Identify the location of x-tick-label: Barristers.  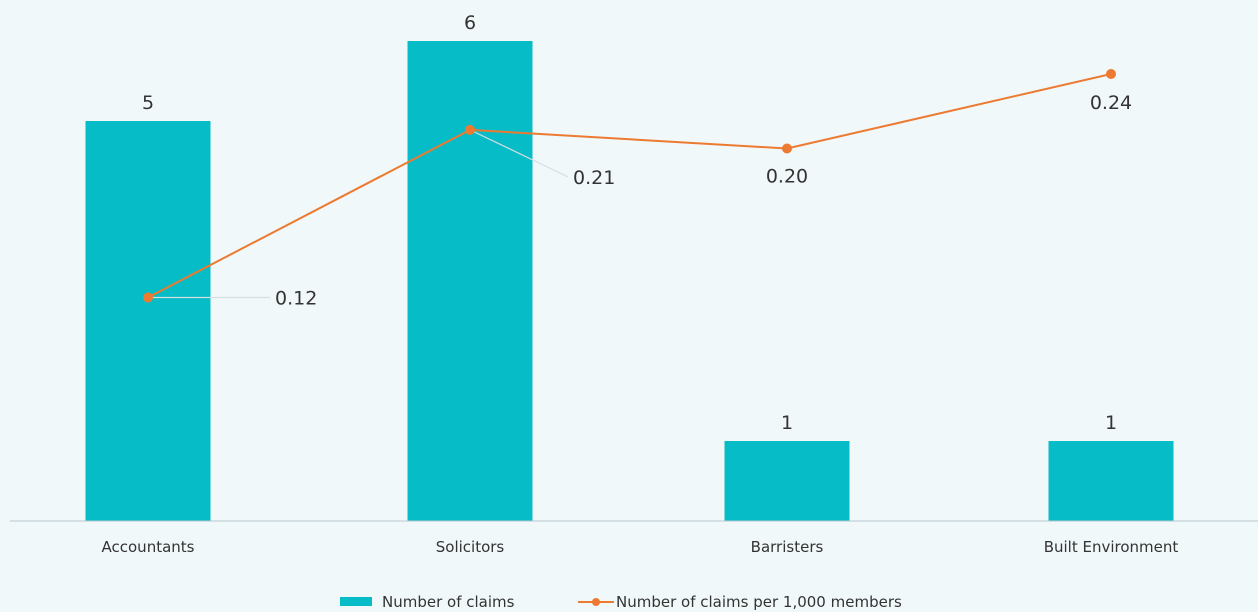
(787, 547).